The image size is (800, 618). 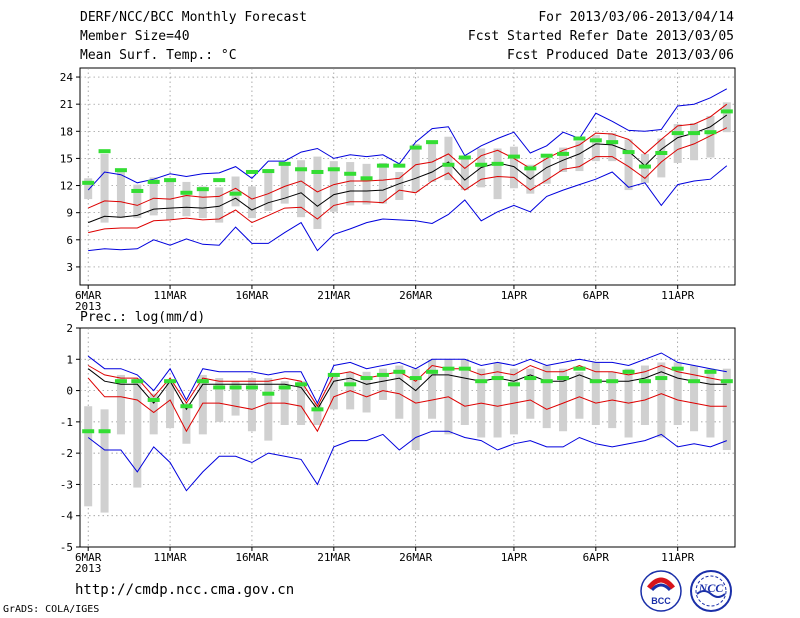 What do you see at coordinates (185, 590) in the screenshot?
I see `source-url: http://cmdp.ncc.cma.gov.cn` at bounding box center [185, 590].